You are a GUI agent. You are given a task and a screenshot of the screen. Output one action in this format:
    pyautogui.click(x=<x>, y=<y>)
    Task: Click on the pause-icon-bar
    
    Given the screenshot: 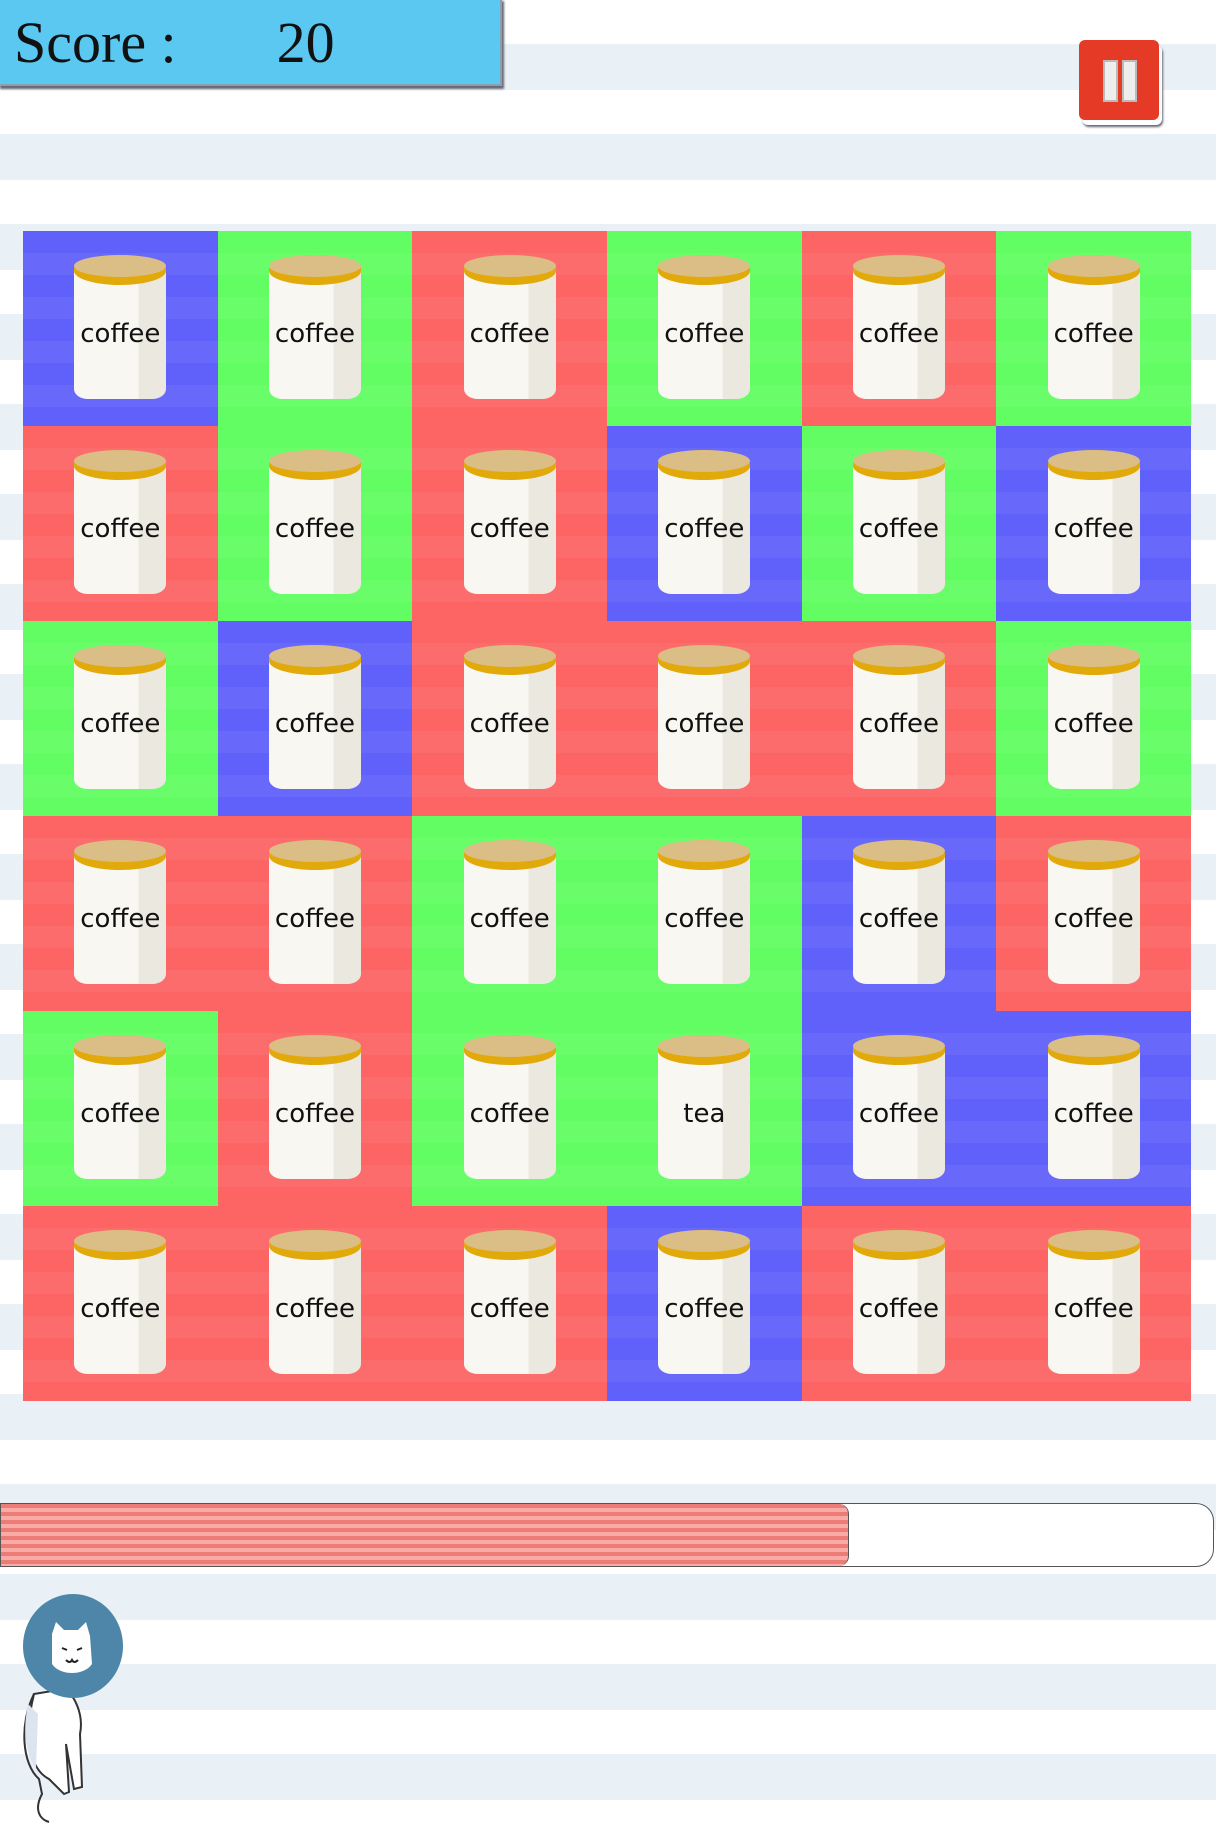 What is the action you would take?
    pyautogui.click(x=1129, y=81)
    